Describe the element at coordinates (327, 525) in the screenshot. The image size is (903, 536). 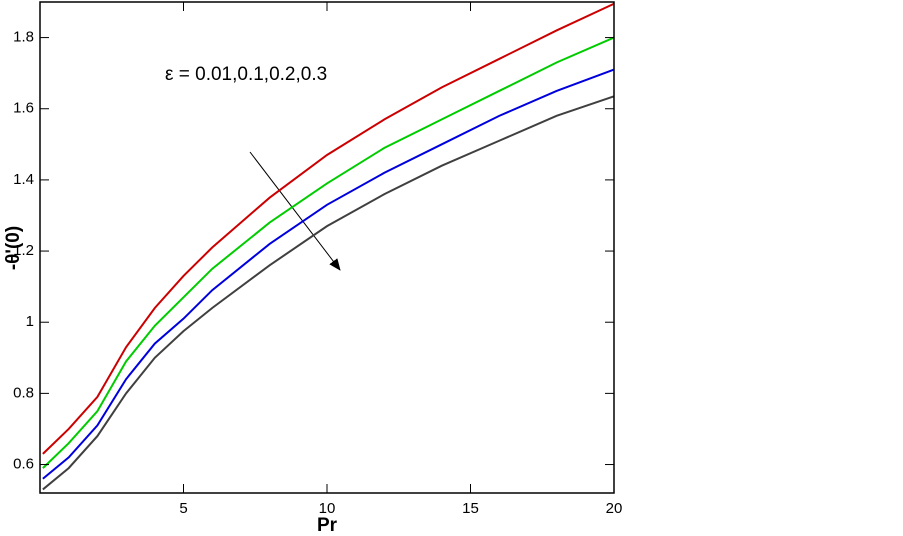
I see `x-axis-label: Pr` at that location.